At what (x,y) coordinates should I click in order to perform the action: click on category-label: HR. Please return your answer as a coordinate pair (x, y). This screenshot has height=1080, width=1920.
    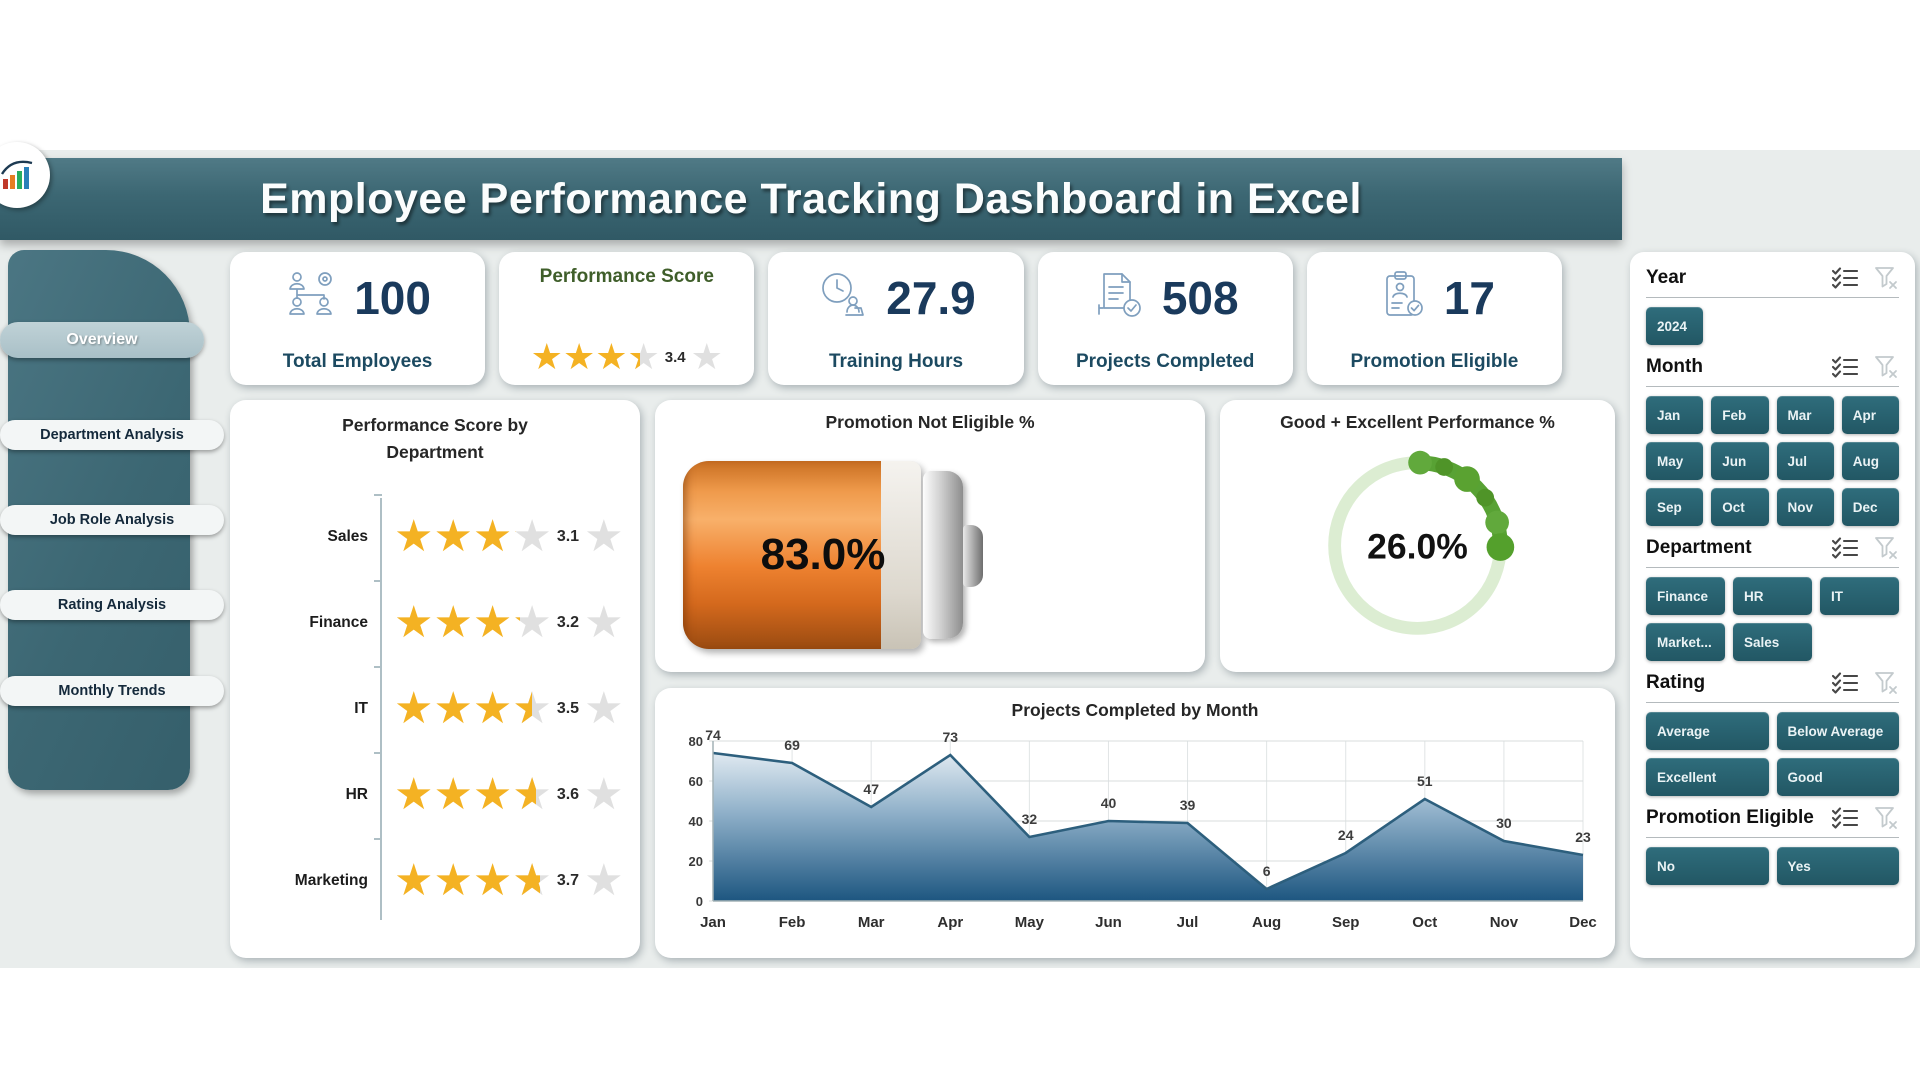
    Looking at the image, I should click on (356, 795).